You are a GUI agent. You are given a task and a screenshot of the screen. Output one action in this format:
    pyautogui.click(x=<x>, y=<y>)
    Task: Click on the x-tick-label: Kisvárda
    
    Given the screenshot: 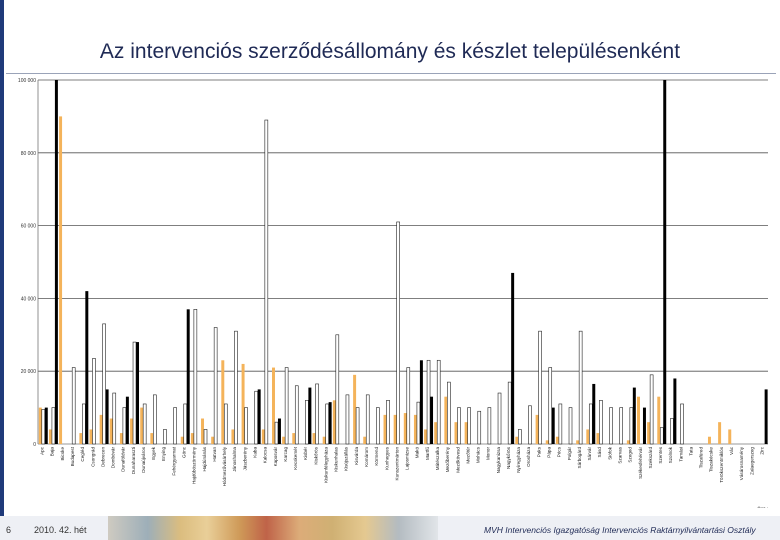 What is the action you would take?
    pyautogui.click(x=356, y=456)
    